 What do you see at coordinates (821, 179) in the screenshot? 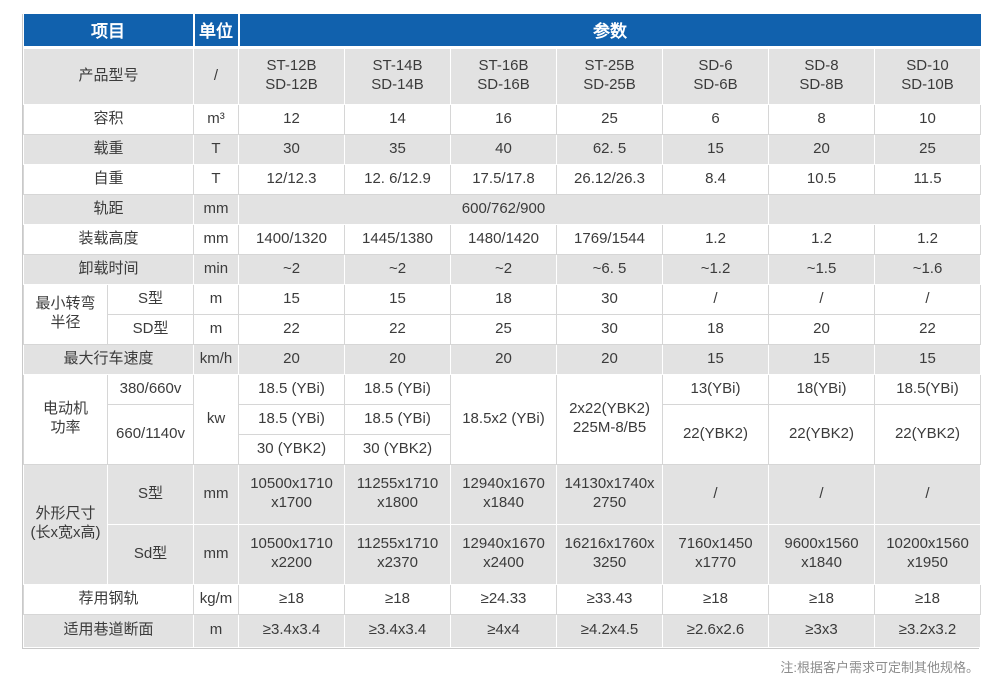
I see `self-weight-value: 10.5` at bounding box center [821, 179].